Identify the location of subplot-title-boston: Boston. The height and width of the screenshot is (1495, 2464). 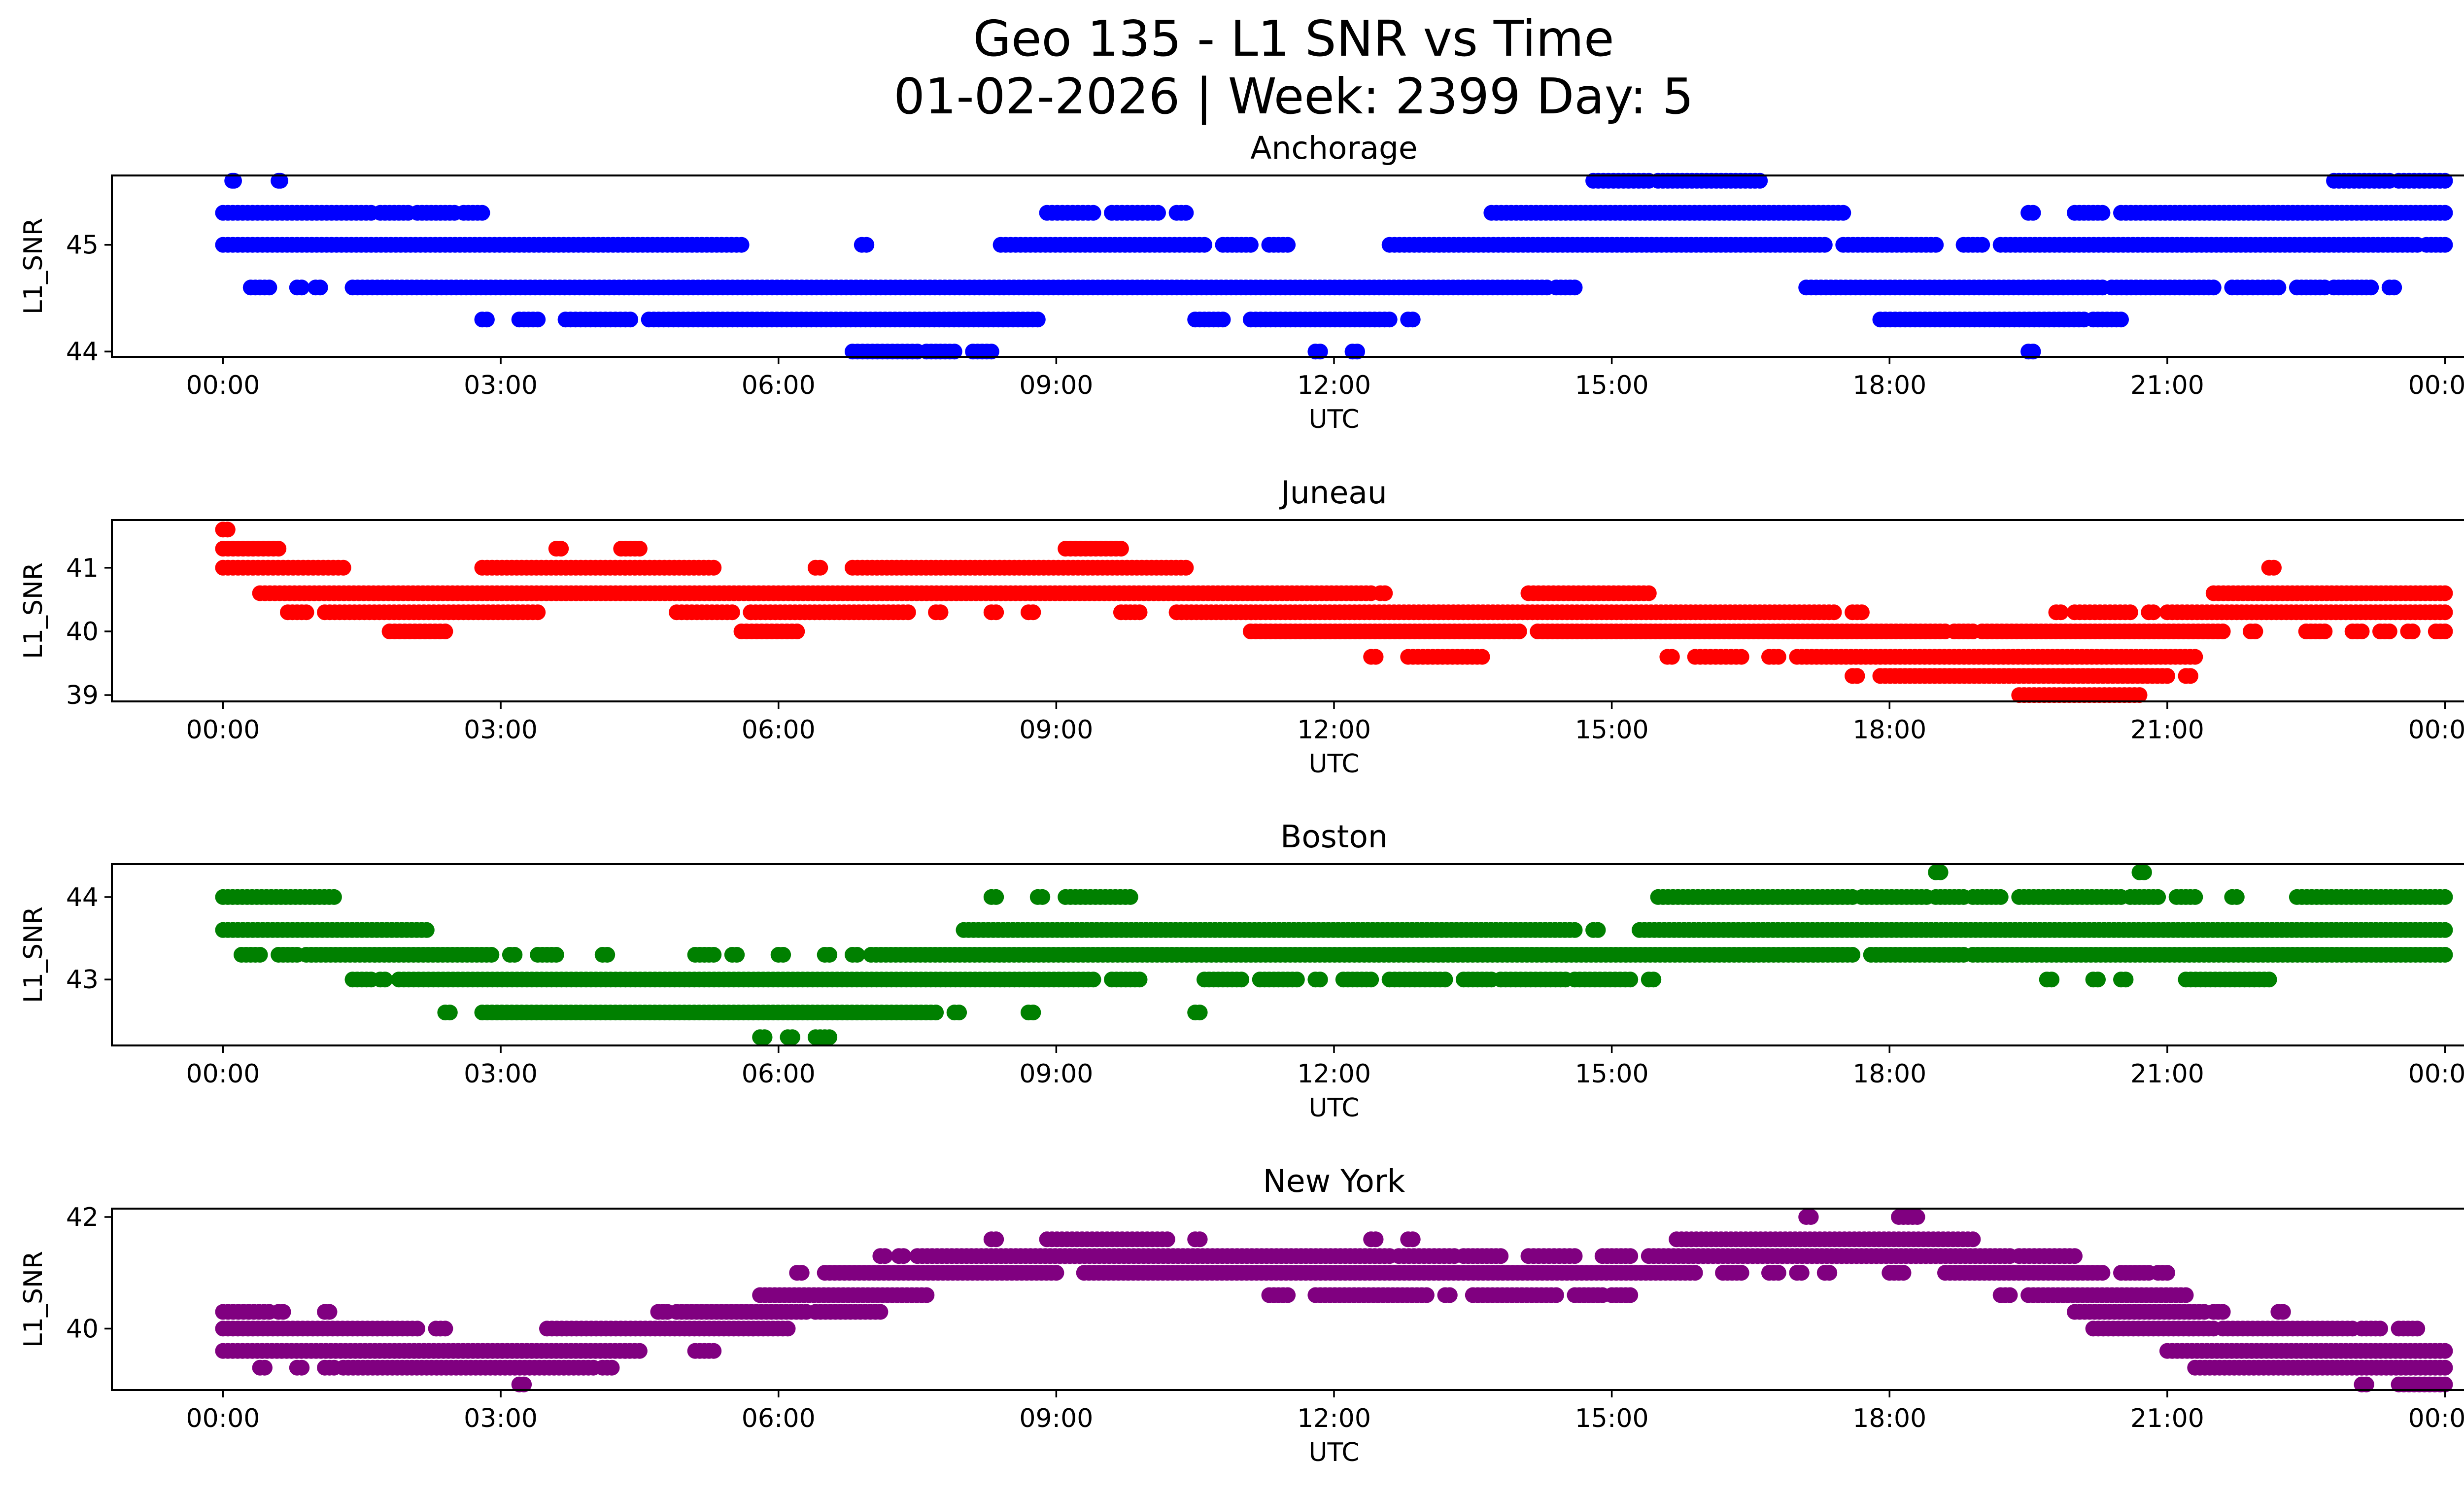
(1334, 837).